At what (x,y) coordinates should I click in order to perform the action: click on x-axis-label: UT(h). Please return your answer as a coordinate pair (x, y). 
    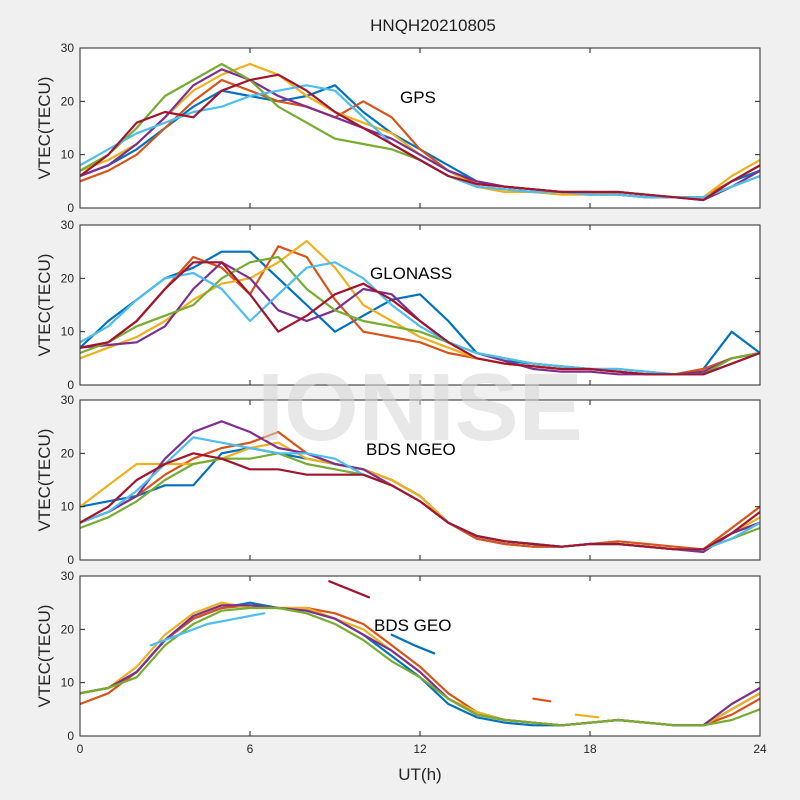
    Looking at the image, I should click on (419, 774).